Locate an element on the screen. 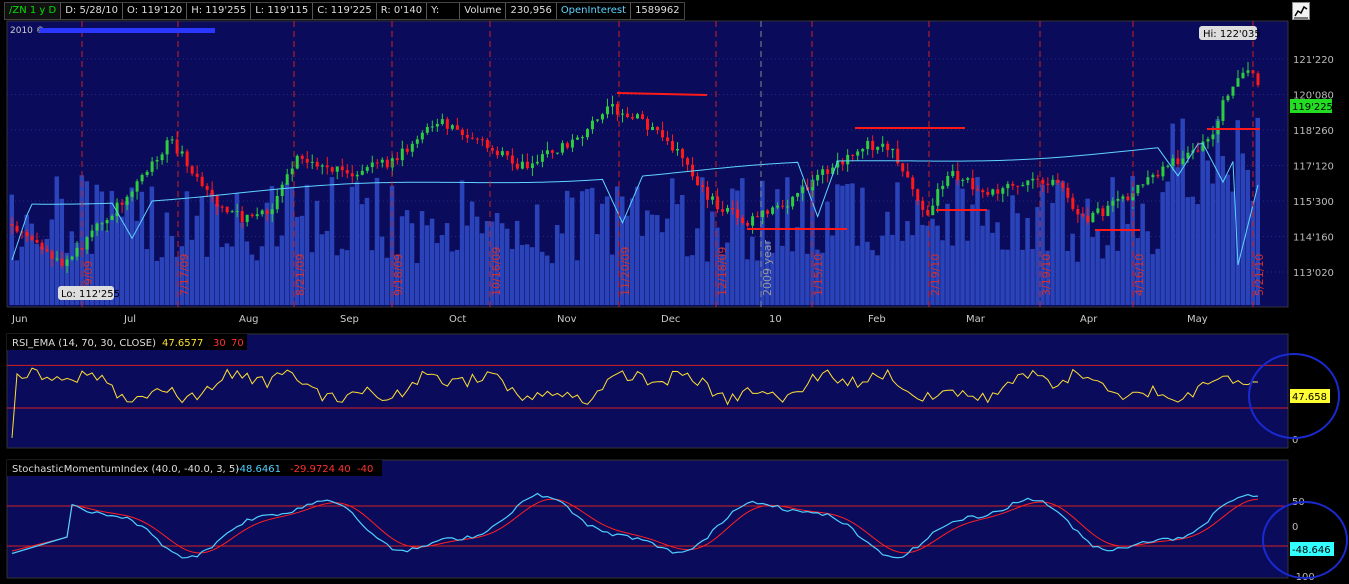  date-label: D: 5/28/10 is located at coordinates (92, 11).